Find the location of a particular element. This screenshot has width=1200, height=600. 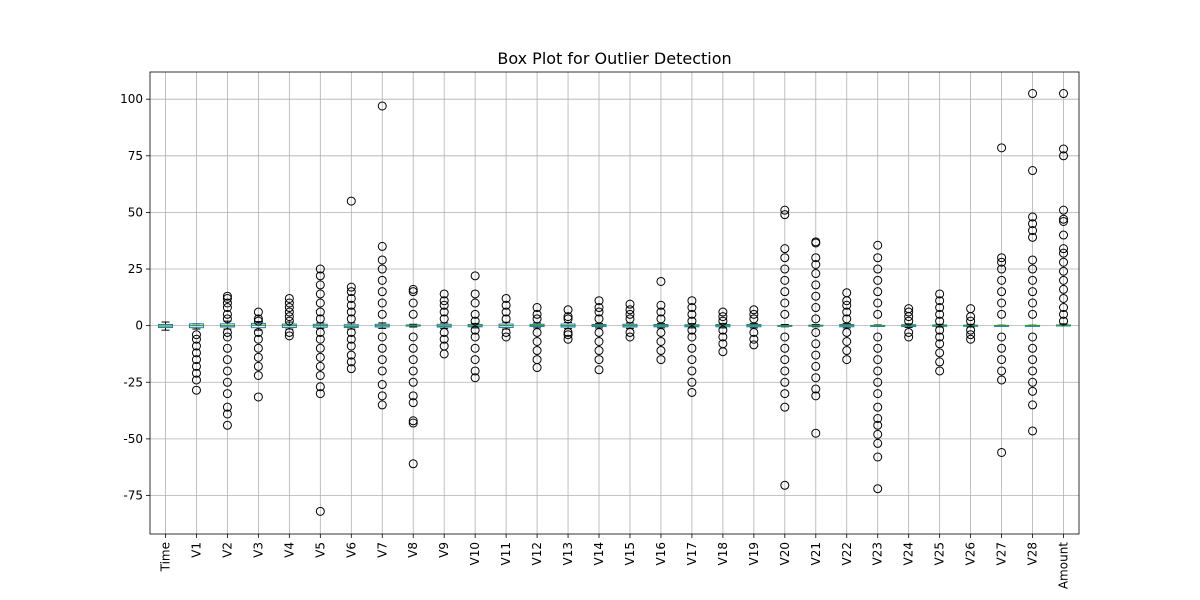

x-tick-label: V14 is located at coordinates (599, 553).